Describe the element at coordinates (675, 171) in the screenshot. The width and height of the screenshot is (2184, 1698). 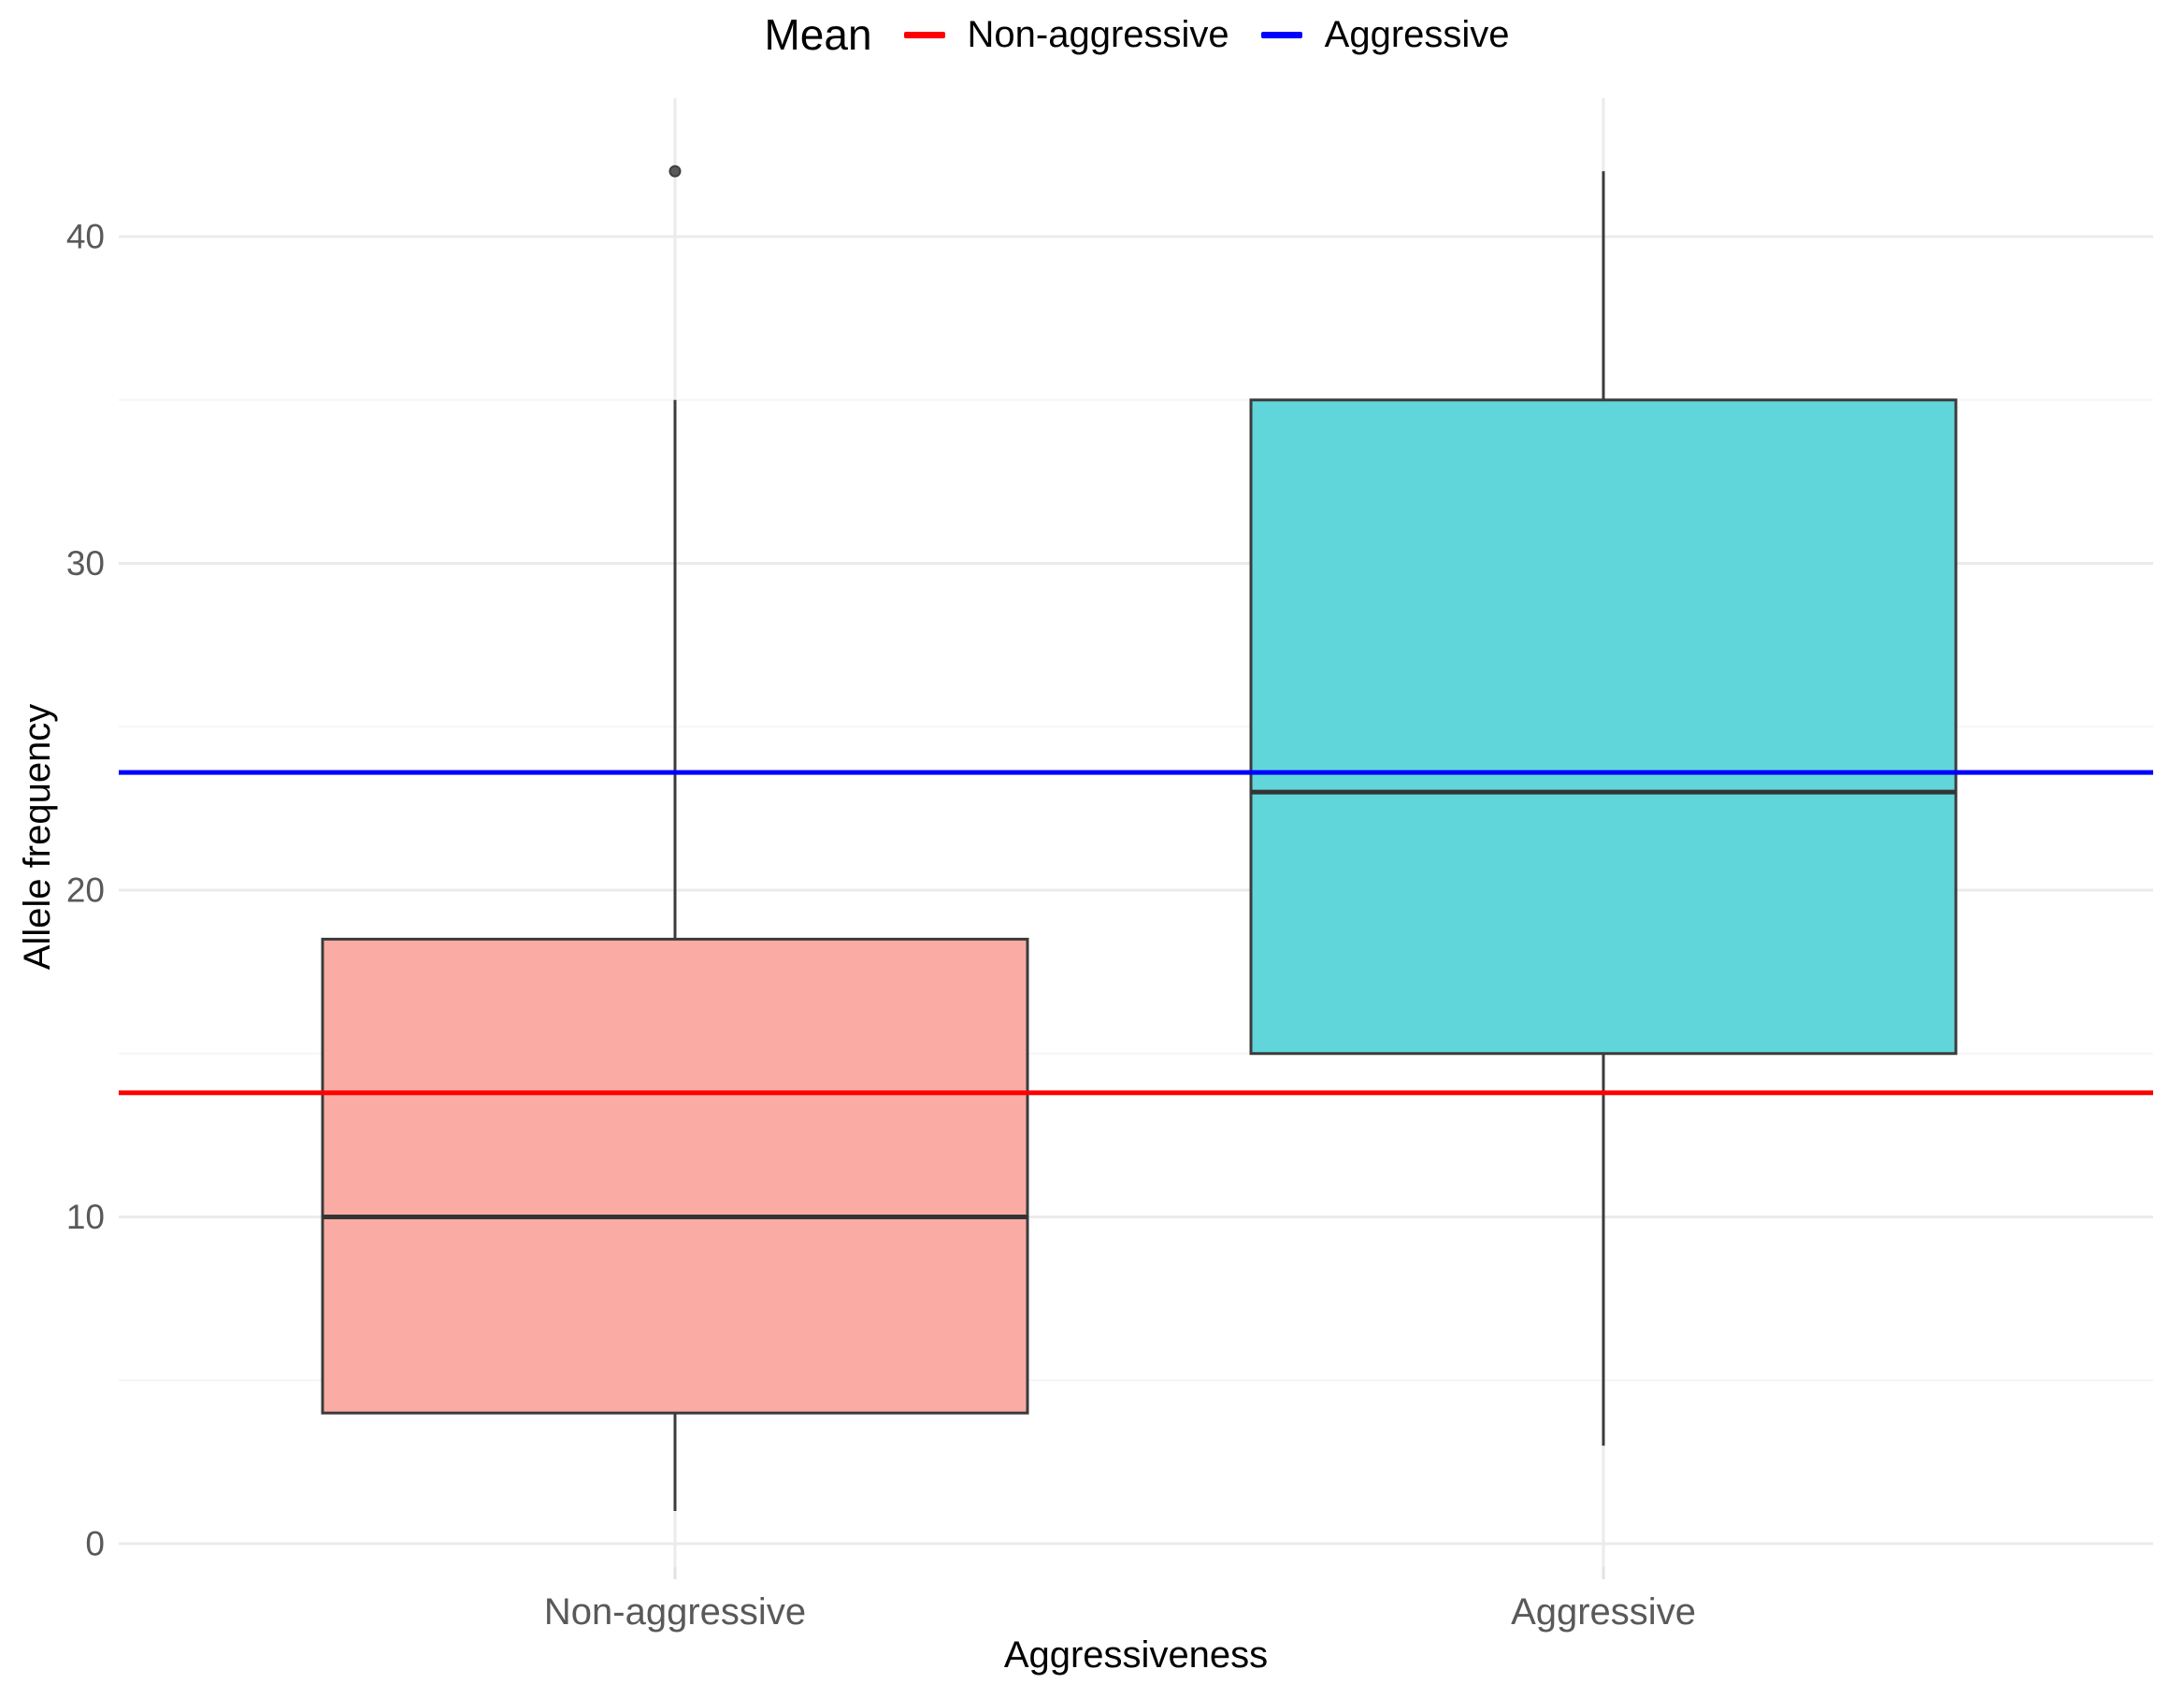
I see `outlier-point` at that location.